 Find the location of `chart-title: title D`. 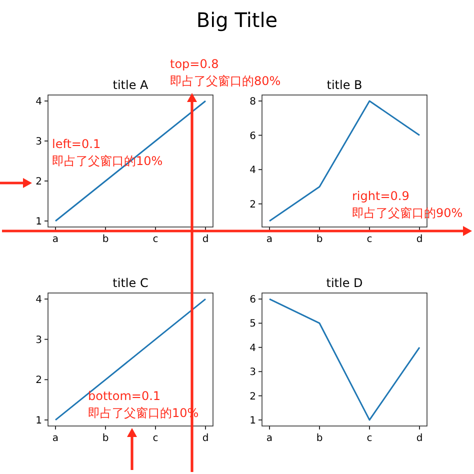

chart-title: title D is located at coordinates (344, 283).